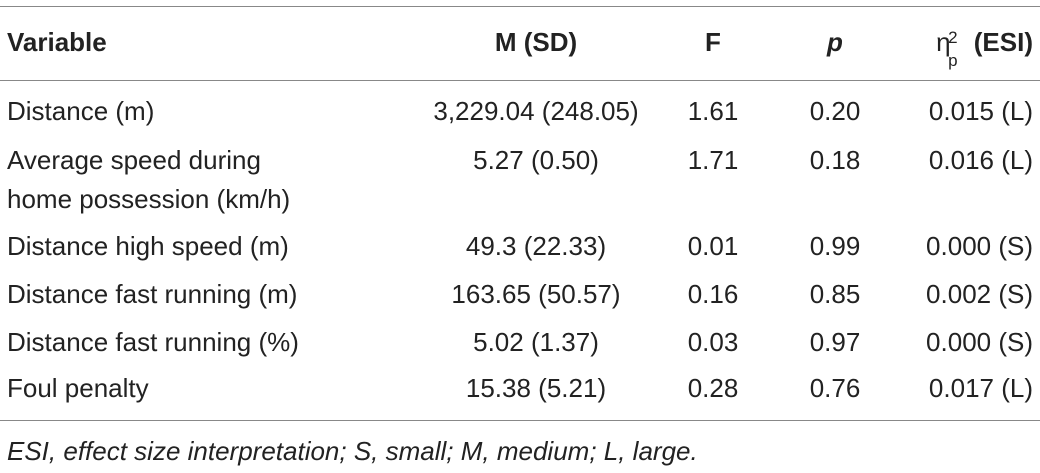 The image size is (1040, 473). I want to click on cell-m-sd: 15.38 (5.21), so click(536, 388).